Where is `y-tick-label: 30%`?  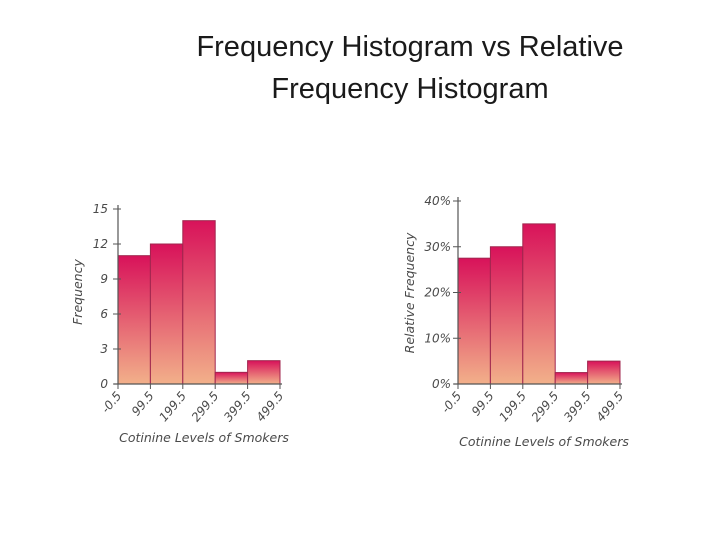 y-tick-label: 30% is located at coordinates (437, 247).